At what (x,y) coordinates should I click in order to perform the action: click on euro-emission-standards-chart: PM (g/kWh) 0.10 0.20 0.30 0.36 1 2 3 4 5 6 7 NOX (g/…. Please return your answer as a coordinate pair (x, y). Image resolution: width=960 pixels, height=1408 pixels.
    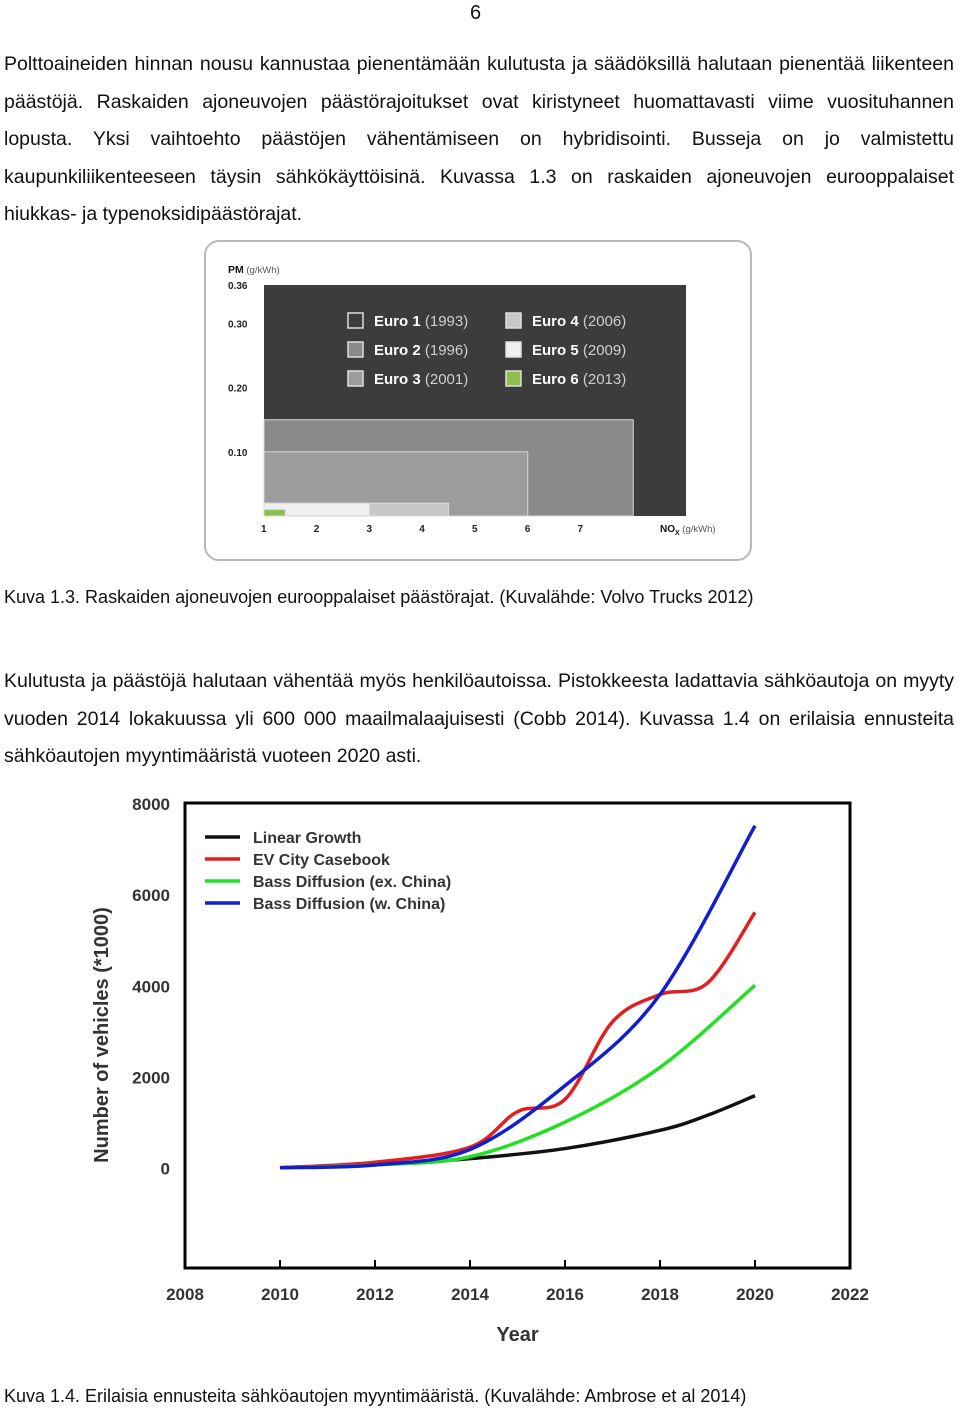
    Looking at the image, I should click on (478, 400).